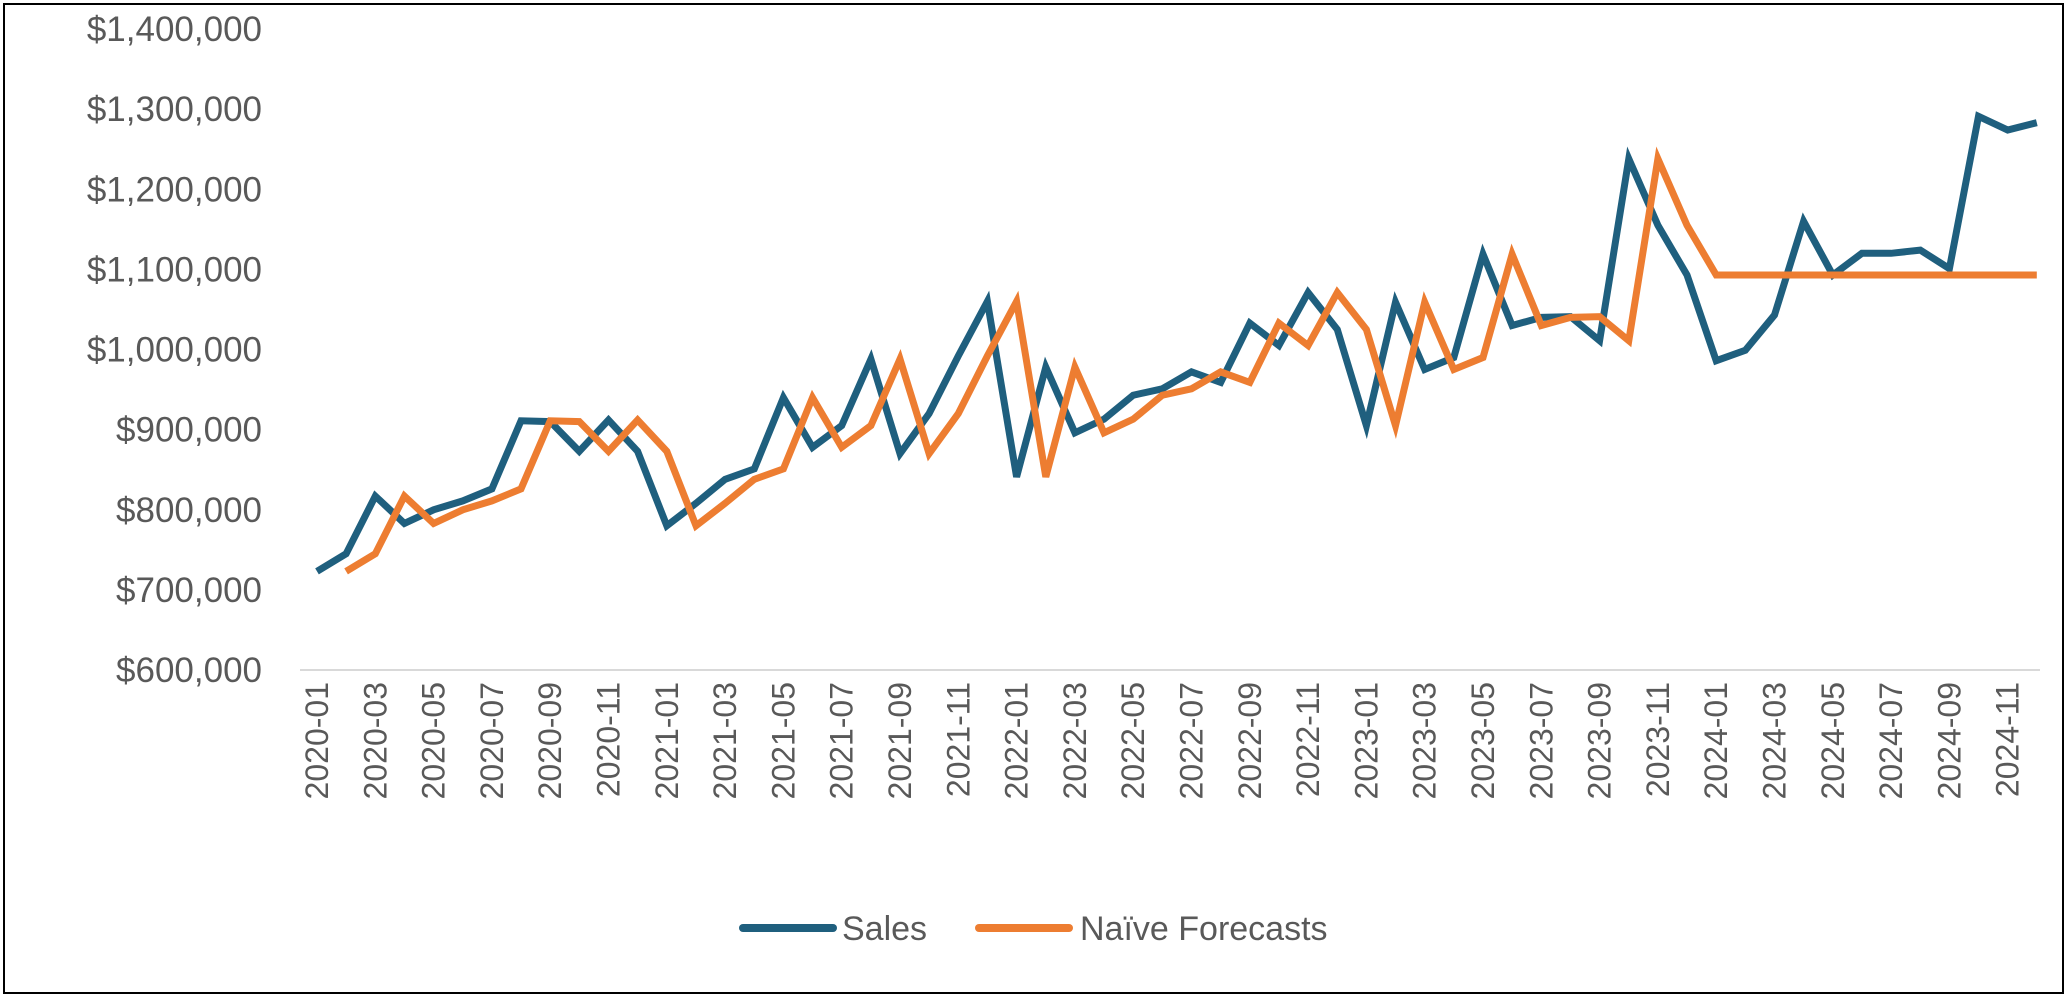 This screenshot has height=999, width=2071. What do you see at coordinates (609, 739) in the screenshot?
I see `x-tick-label: 2020-11` at bounding box center [609, 739].